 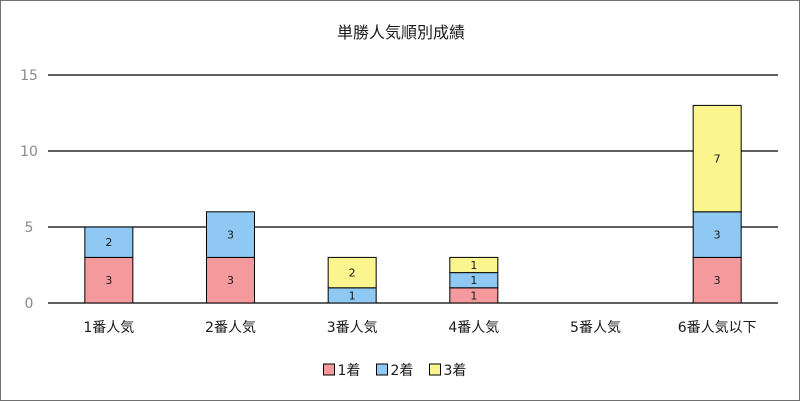 What do you see at coordinates (419, 328) in the screenshot?
I see `x-axis-ticks: 1番人気 2番人気 3番人気 4番人気 5番人気 6番人気以下` at bounding box center [419, 328].